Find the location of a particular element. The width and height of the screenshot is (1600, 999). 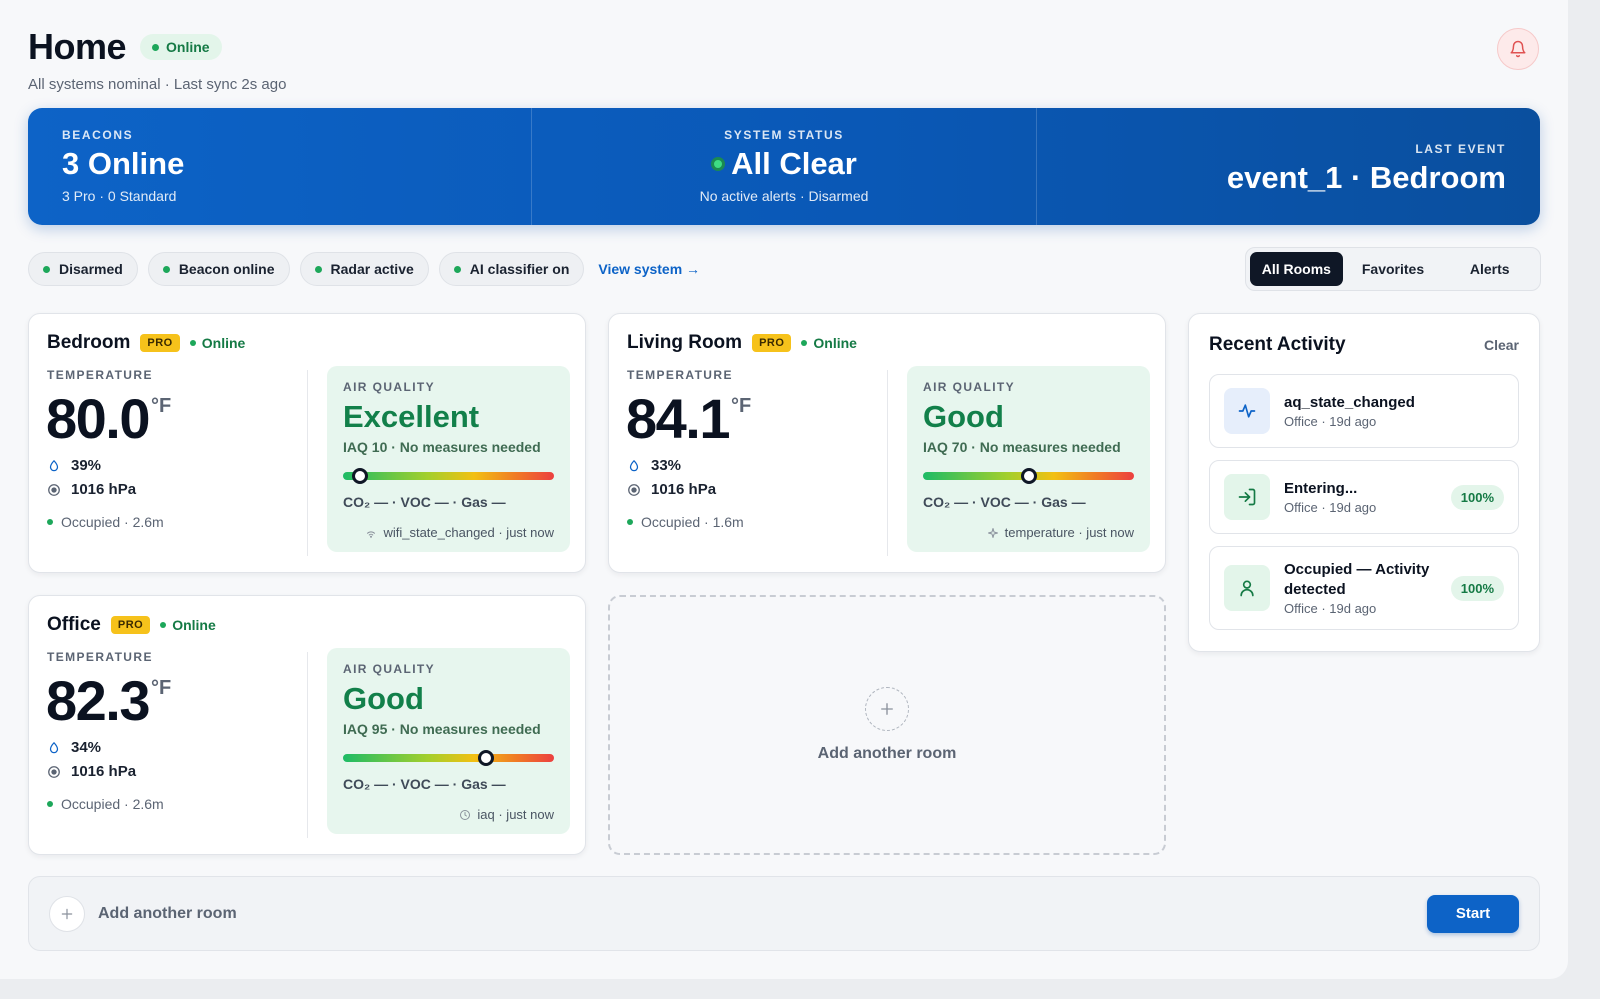

clock-icon is located at coordinates (465, 815).